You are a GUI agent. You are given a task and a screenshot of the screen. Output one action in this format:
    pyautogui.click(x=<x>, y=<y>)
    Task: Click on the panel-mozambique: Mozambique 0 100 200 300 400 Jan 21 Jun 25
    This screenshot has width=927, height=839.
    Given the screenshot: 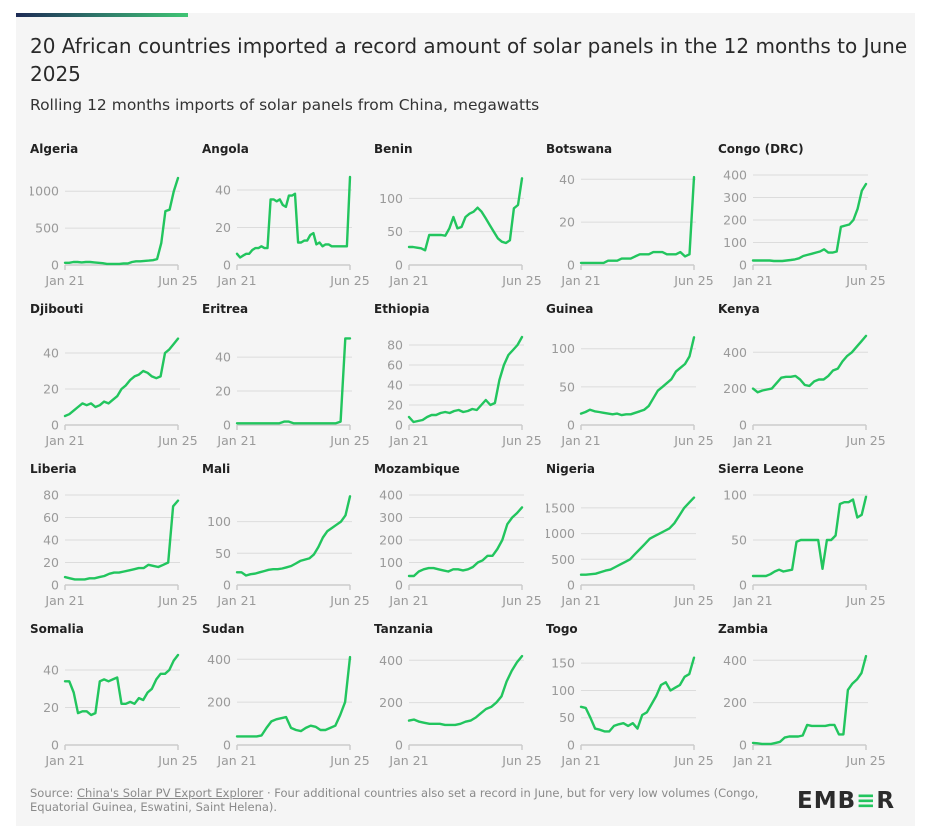 What is the action you would take?
    pyautogui.click(x=460, y=542)
    